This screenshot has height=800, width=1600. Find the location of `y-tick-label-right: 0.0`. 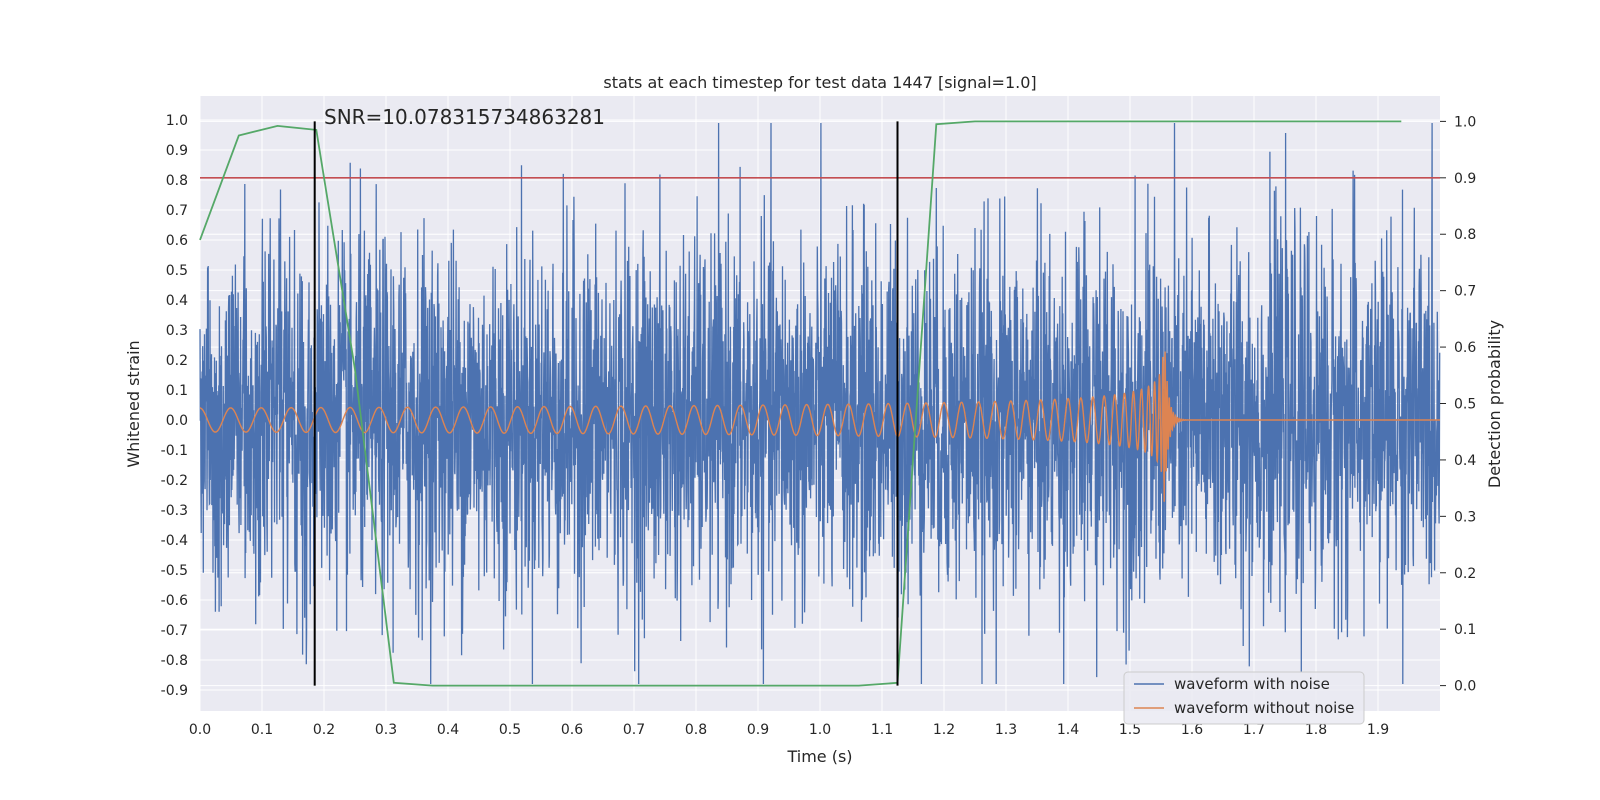

y-tick-label-right: 0.0 is located at coordinates (1465, 687).